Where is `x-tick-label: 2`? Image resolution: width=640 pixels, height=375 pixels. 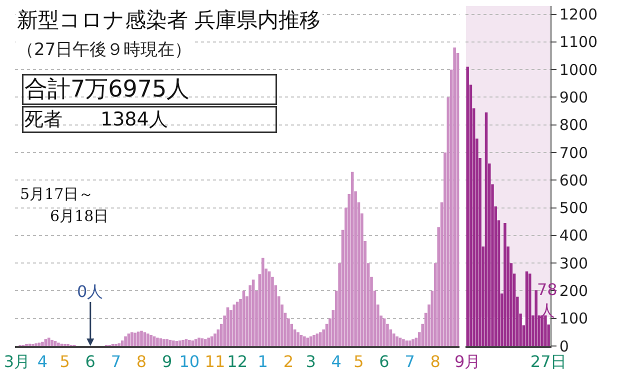 x-tick-label: 2 is located at coordinates (288, 361).